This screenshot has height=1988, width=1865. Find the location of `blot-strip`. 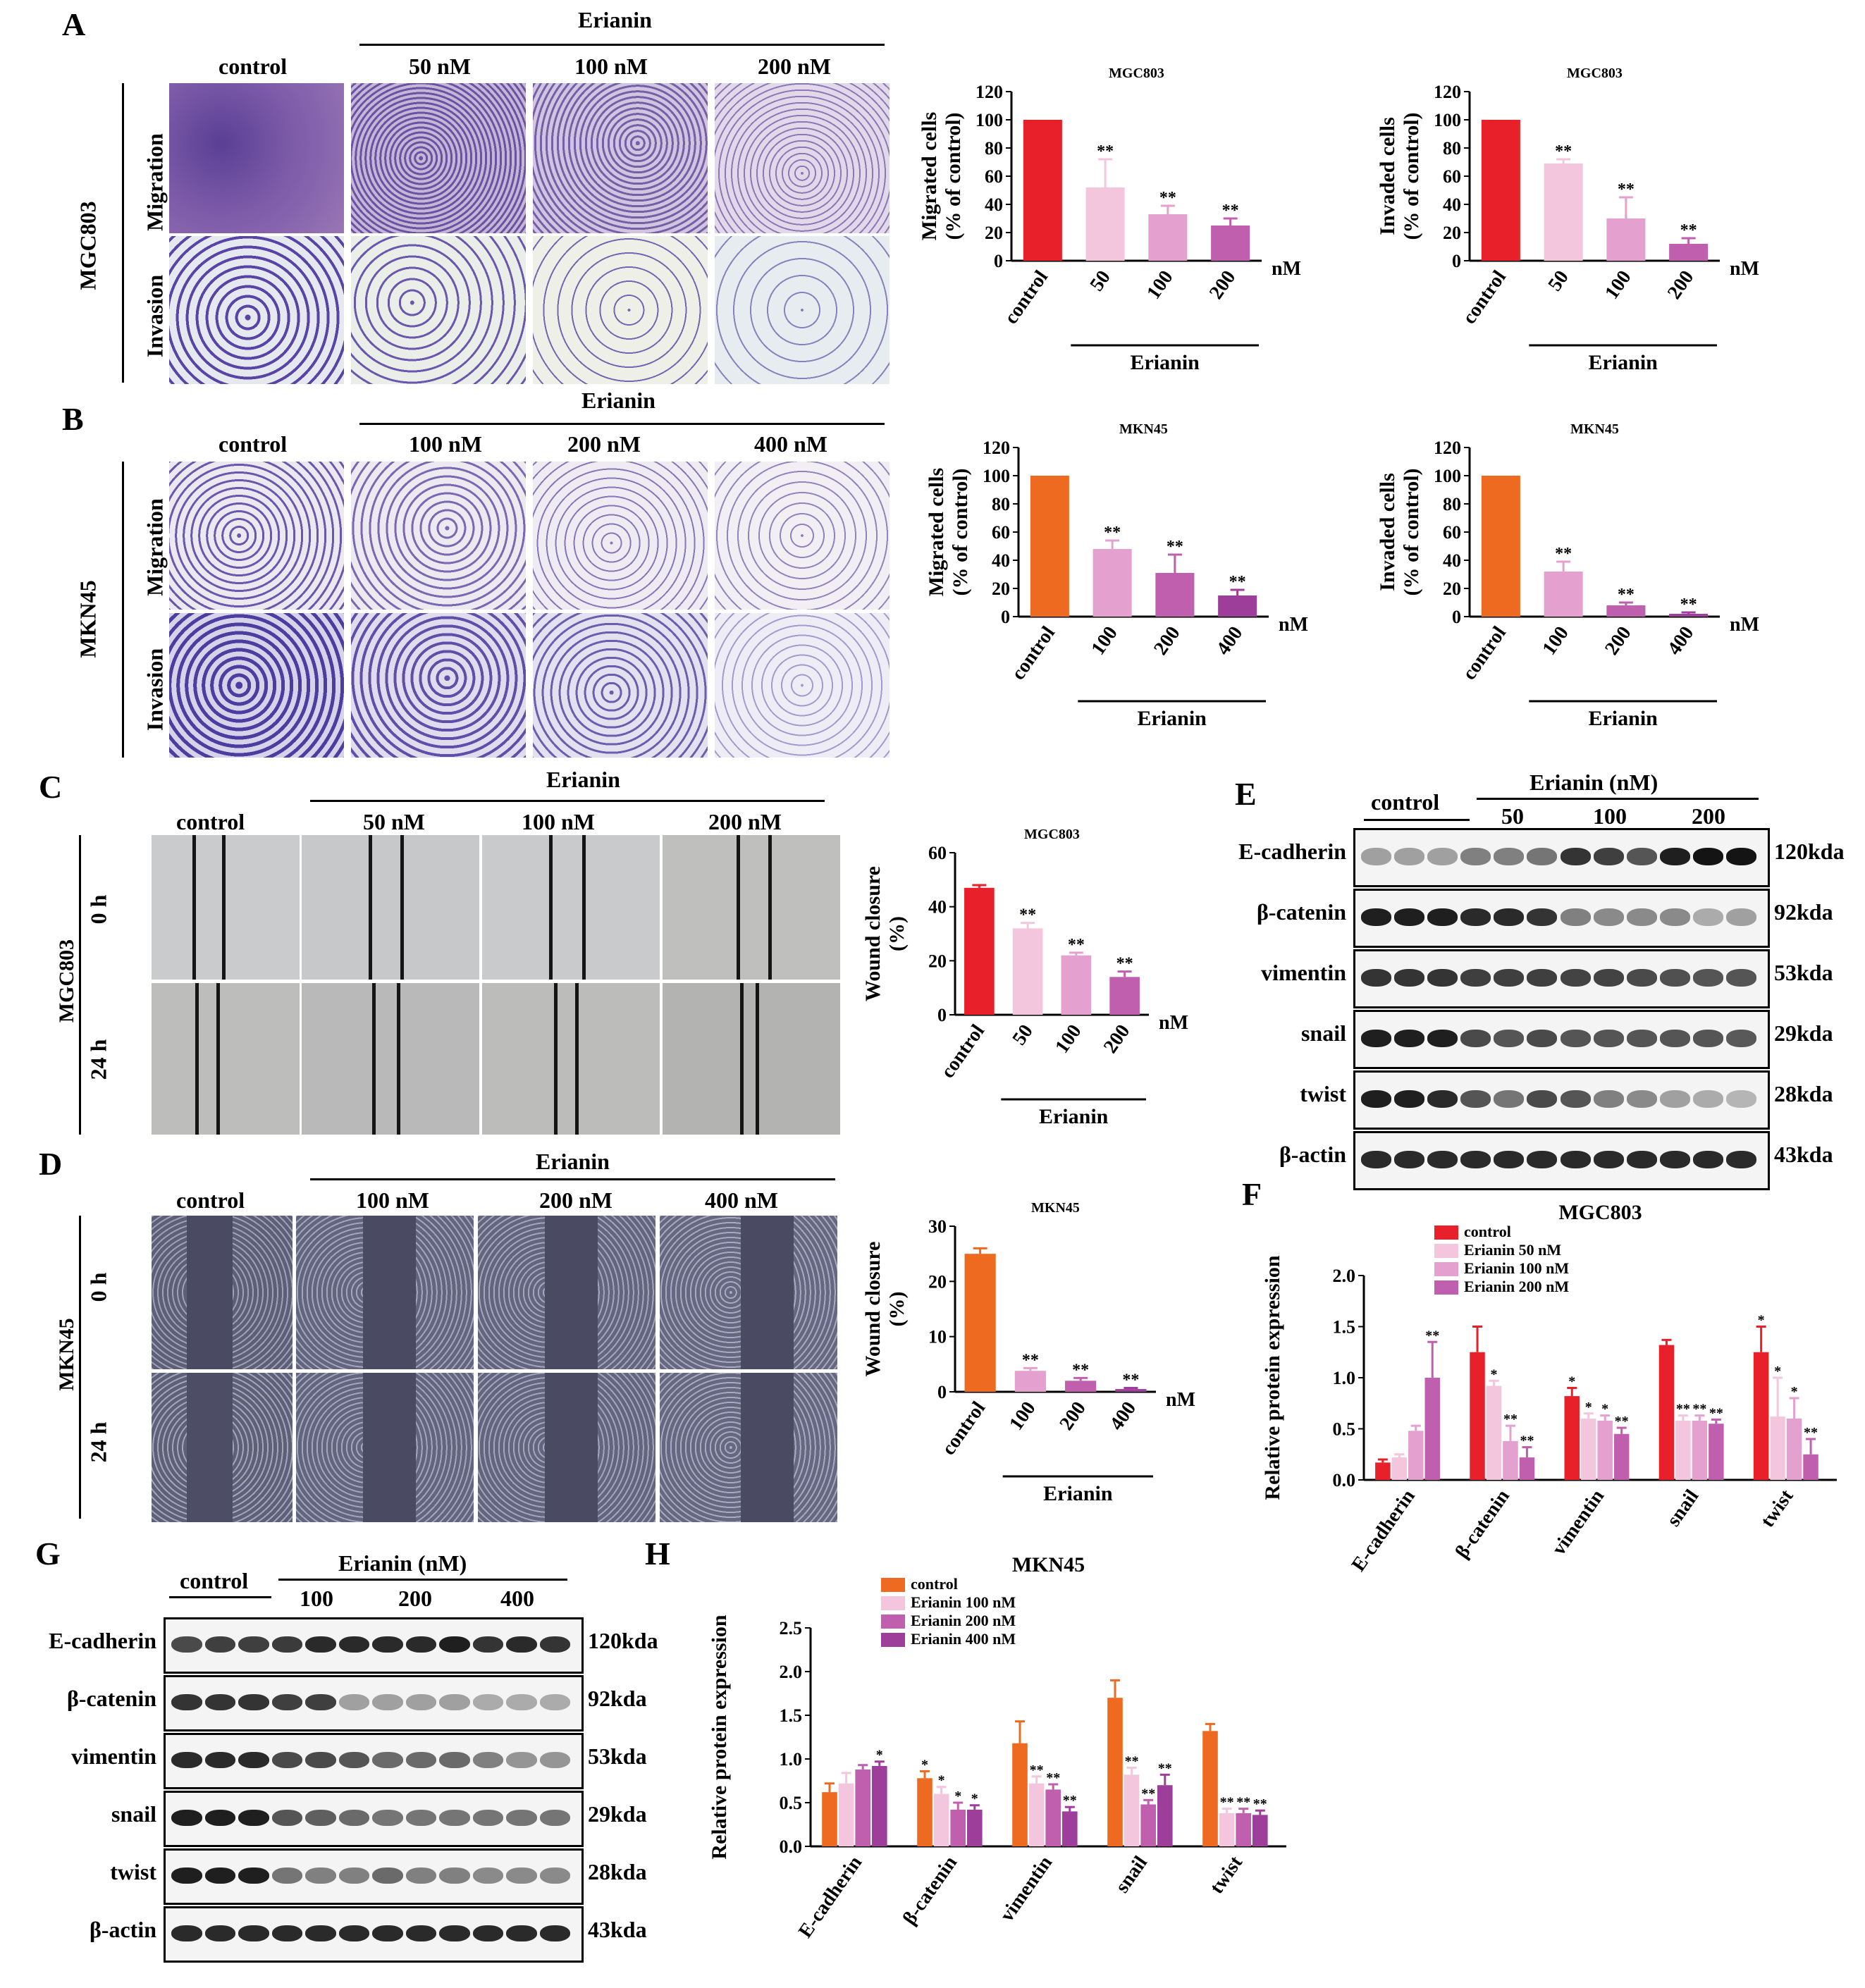

blot-strip is located at coordinates (374, 1703).